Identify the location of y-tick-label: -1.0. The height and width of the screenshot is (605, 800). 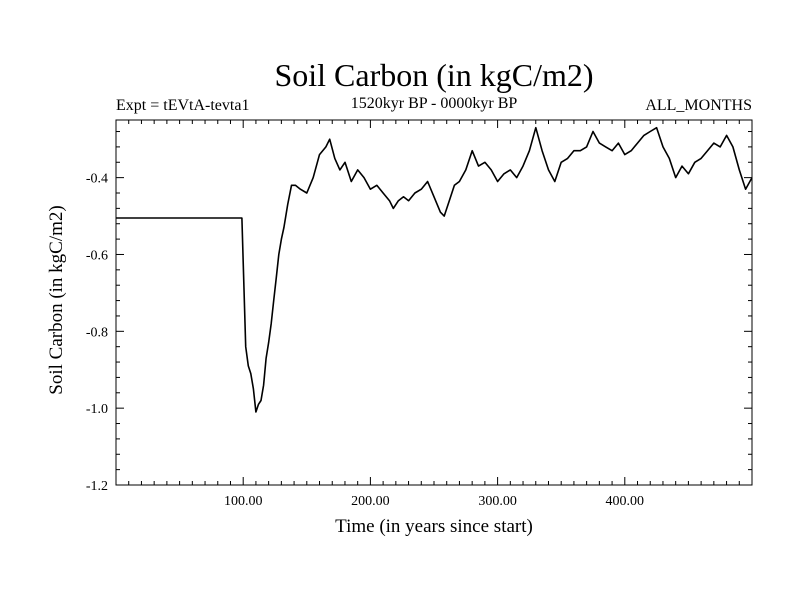
(97, 409).